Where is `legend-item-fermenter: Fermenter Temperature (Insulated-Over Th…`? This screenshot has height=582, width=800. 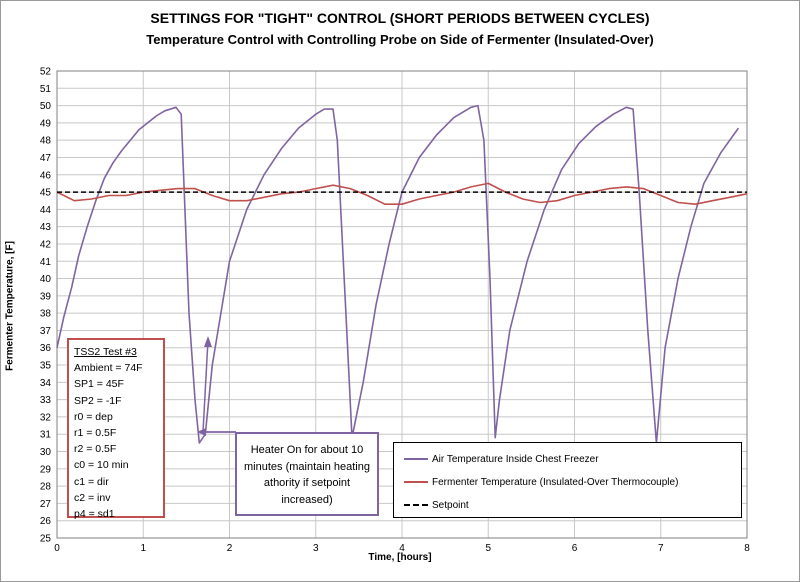 legend-item-fermenter: Fermenter Temperature (Insulated-Over Th… is located at coordinates (541, 482).